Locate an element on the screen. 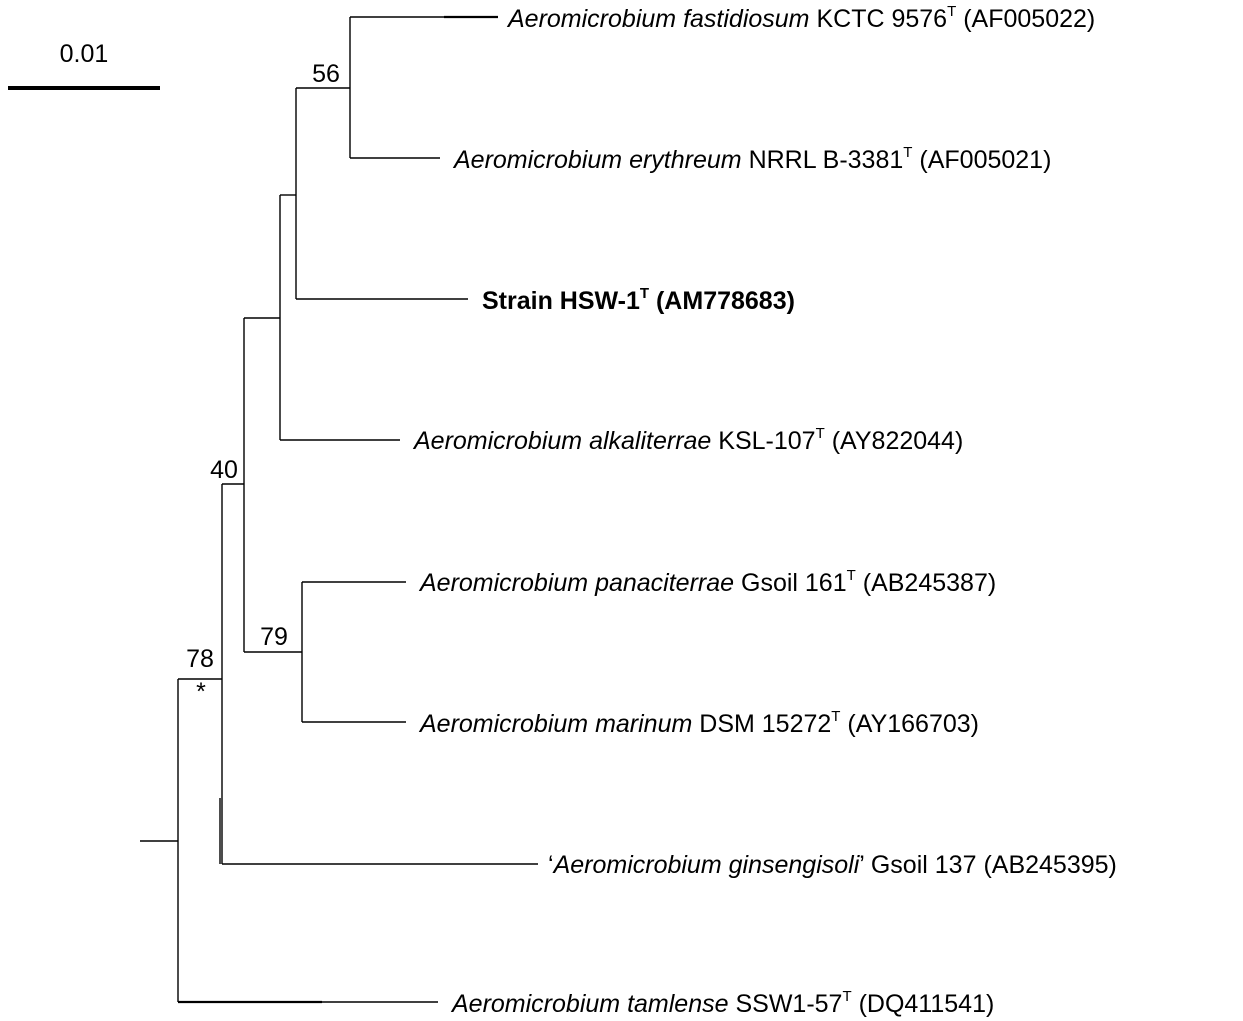 This screenshot has width=1243, height=1021. label-alkaliterrae-accession: (AY822044) is located at coordinates (898, 441).